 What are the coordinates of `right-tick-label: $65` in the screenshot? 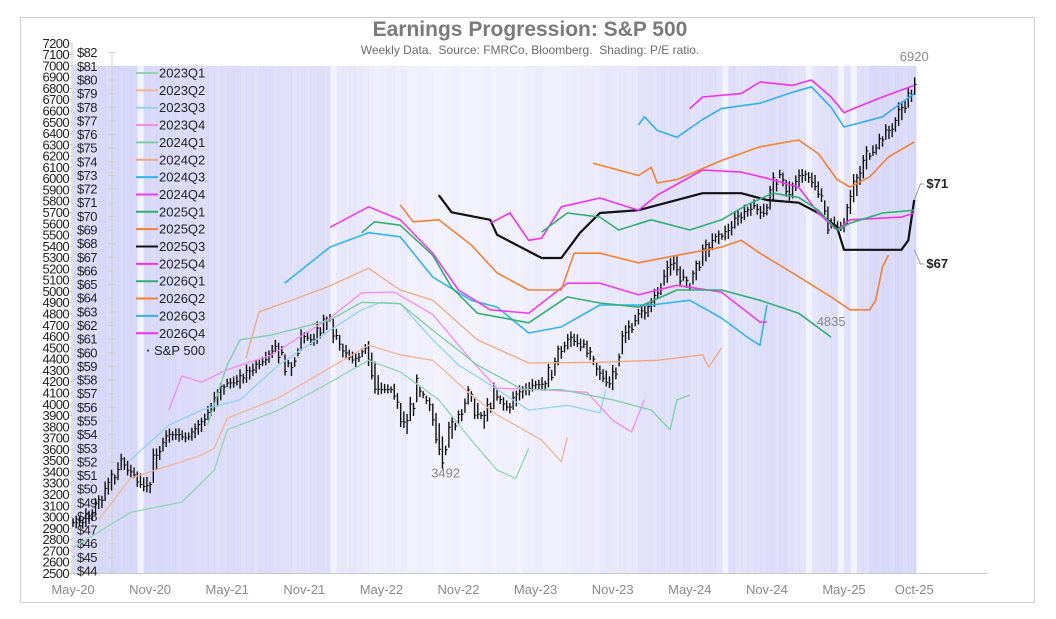 It's located at (87, 284).